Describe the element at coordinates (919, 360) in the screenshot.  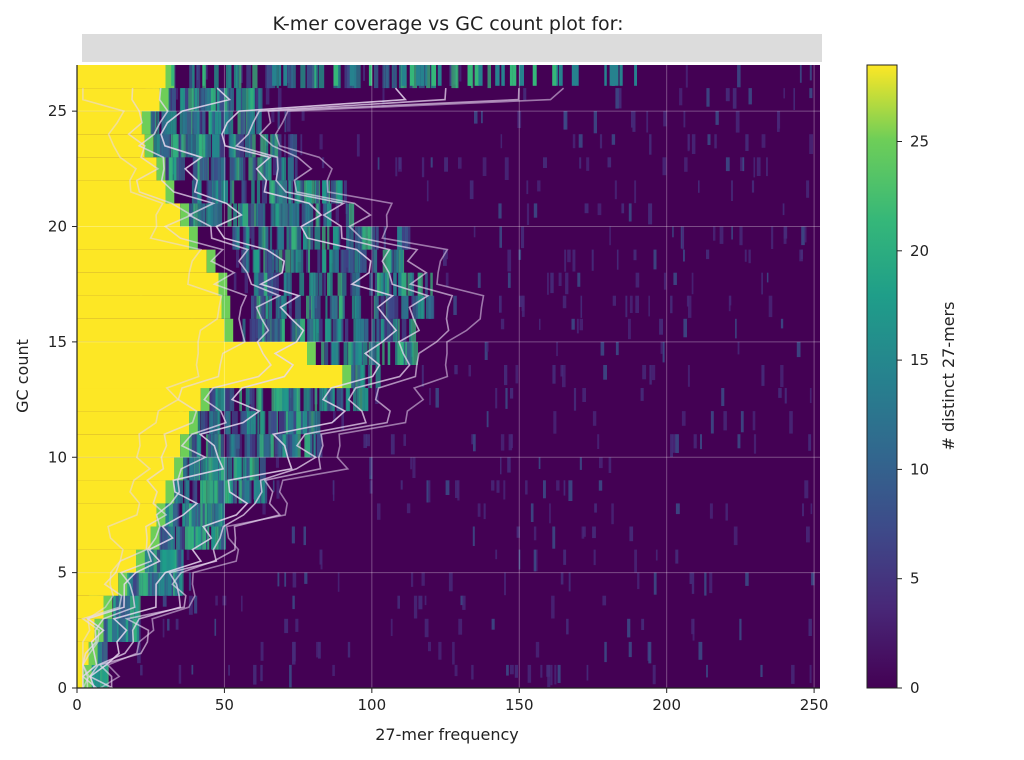
I see `colorbar-tick-label: 15` at that location.